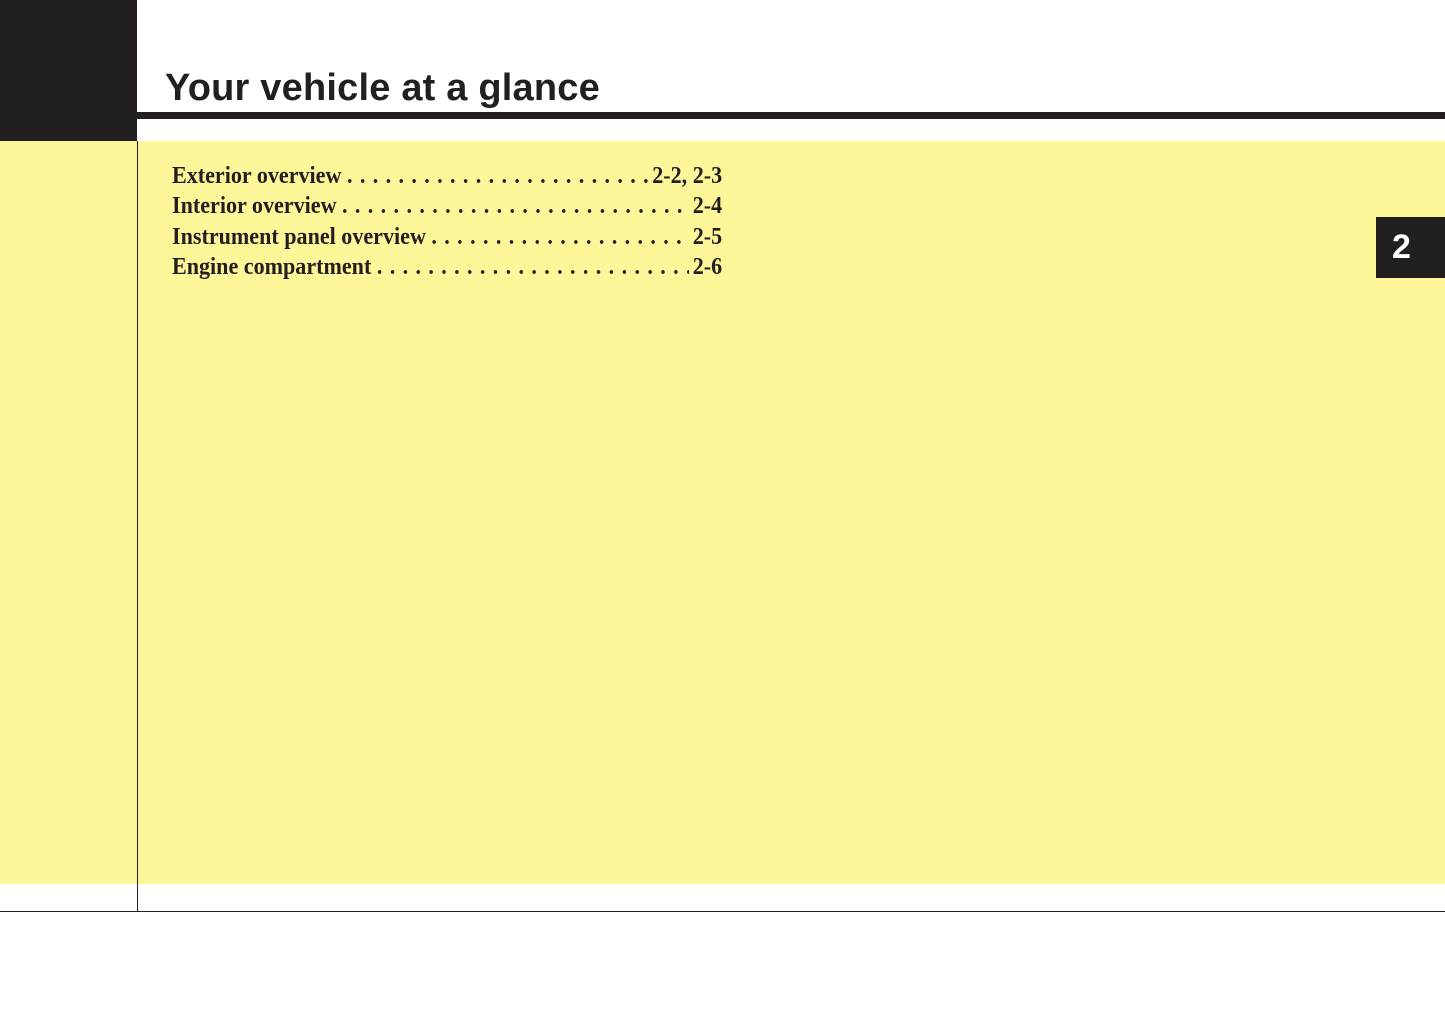 This screenshot has height=1026, width=1445. I want to click on toc-entry: Instrument panel overview 2-5, so click(447, 239).